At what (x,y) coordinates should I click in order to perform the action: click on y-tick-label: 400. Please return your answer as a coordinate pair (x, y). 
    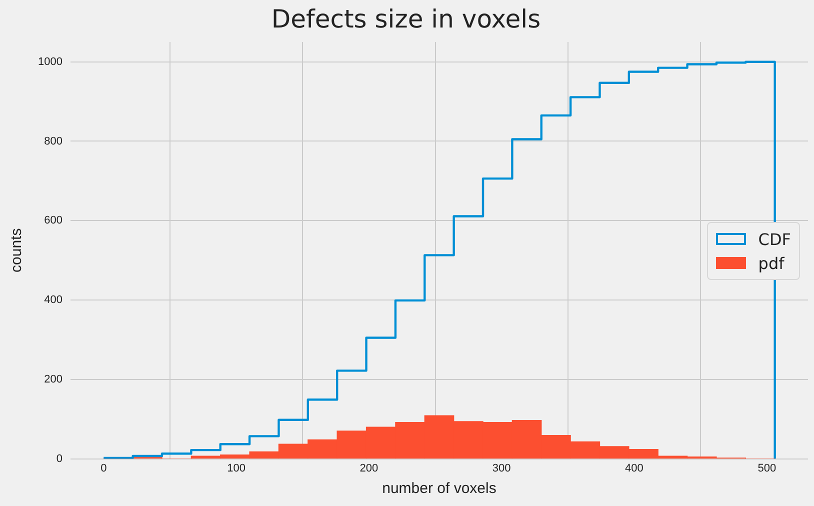
    Looking at the image, I should click on (53, 300).